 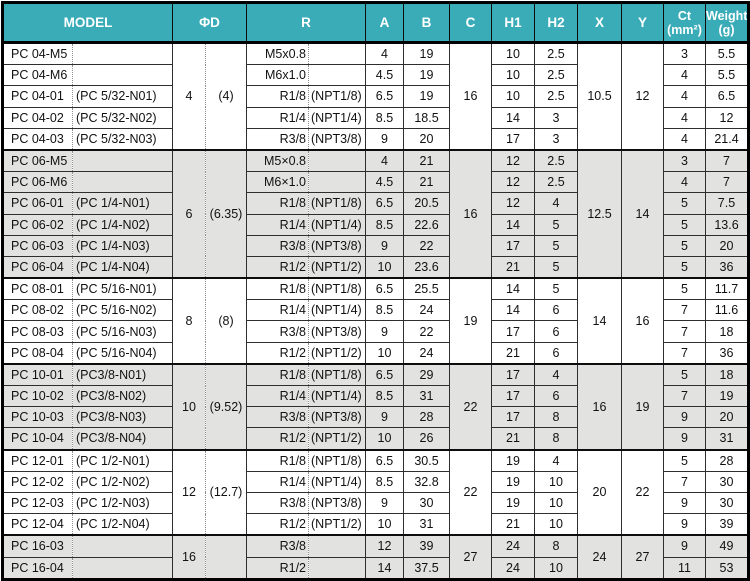 What do you see at coordinates (37, 246) in the screenshot?
I see `cell-model-code: PC 06-03` at bounding box center [37, 246].